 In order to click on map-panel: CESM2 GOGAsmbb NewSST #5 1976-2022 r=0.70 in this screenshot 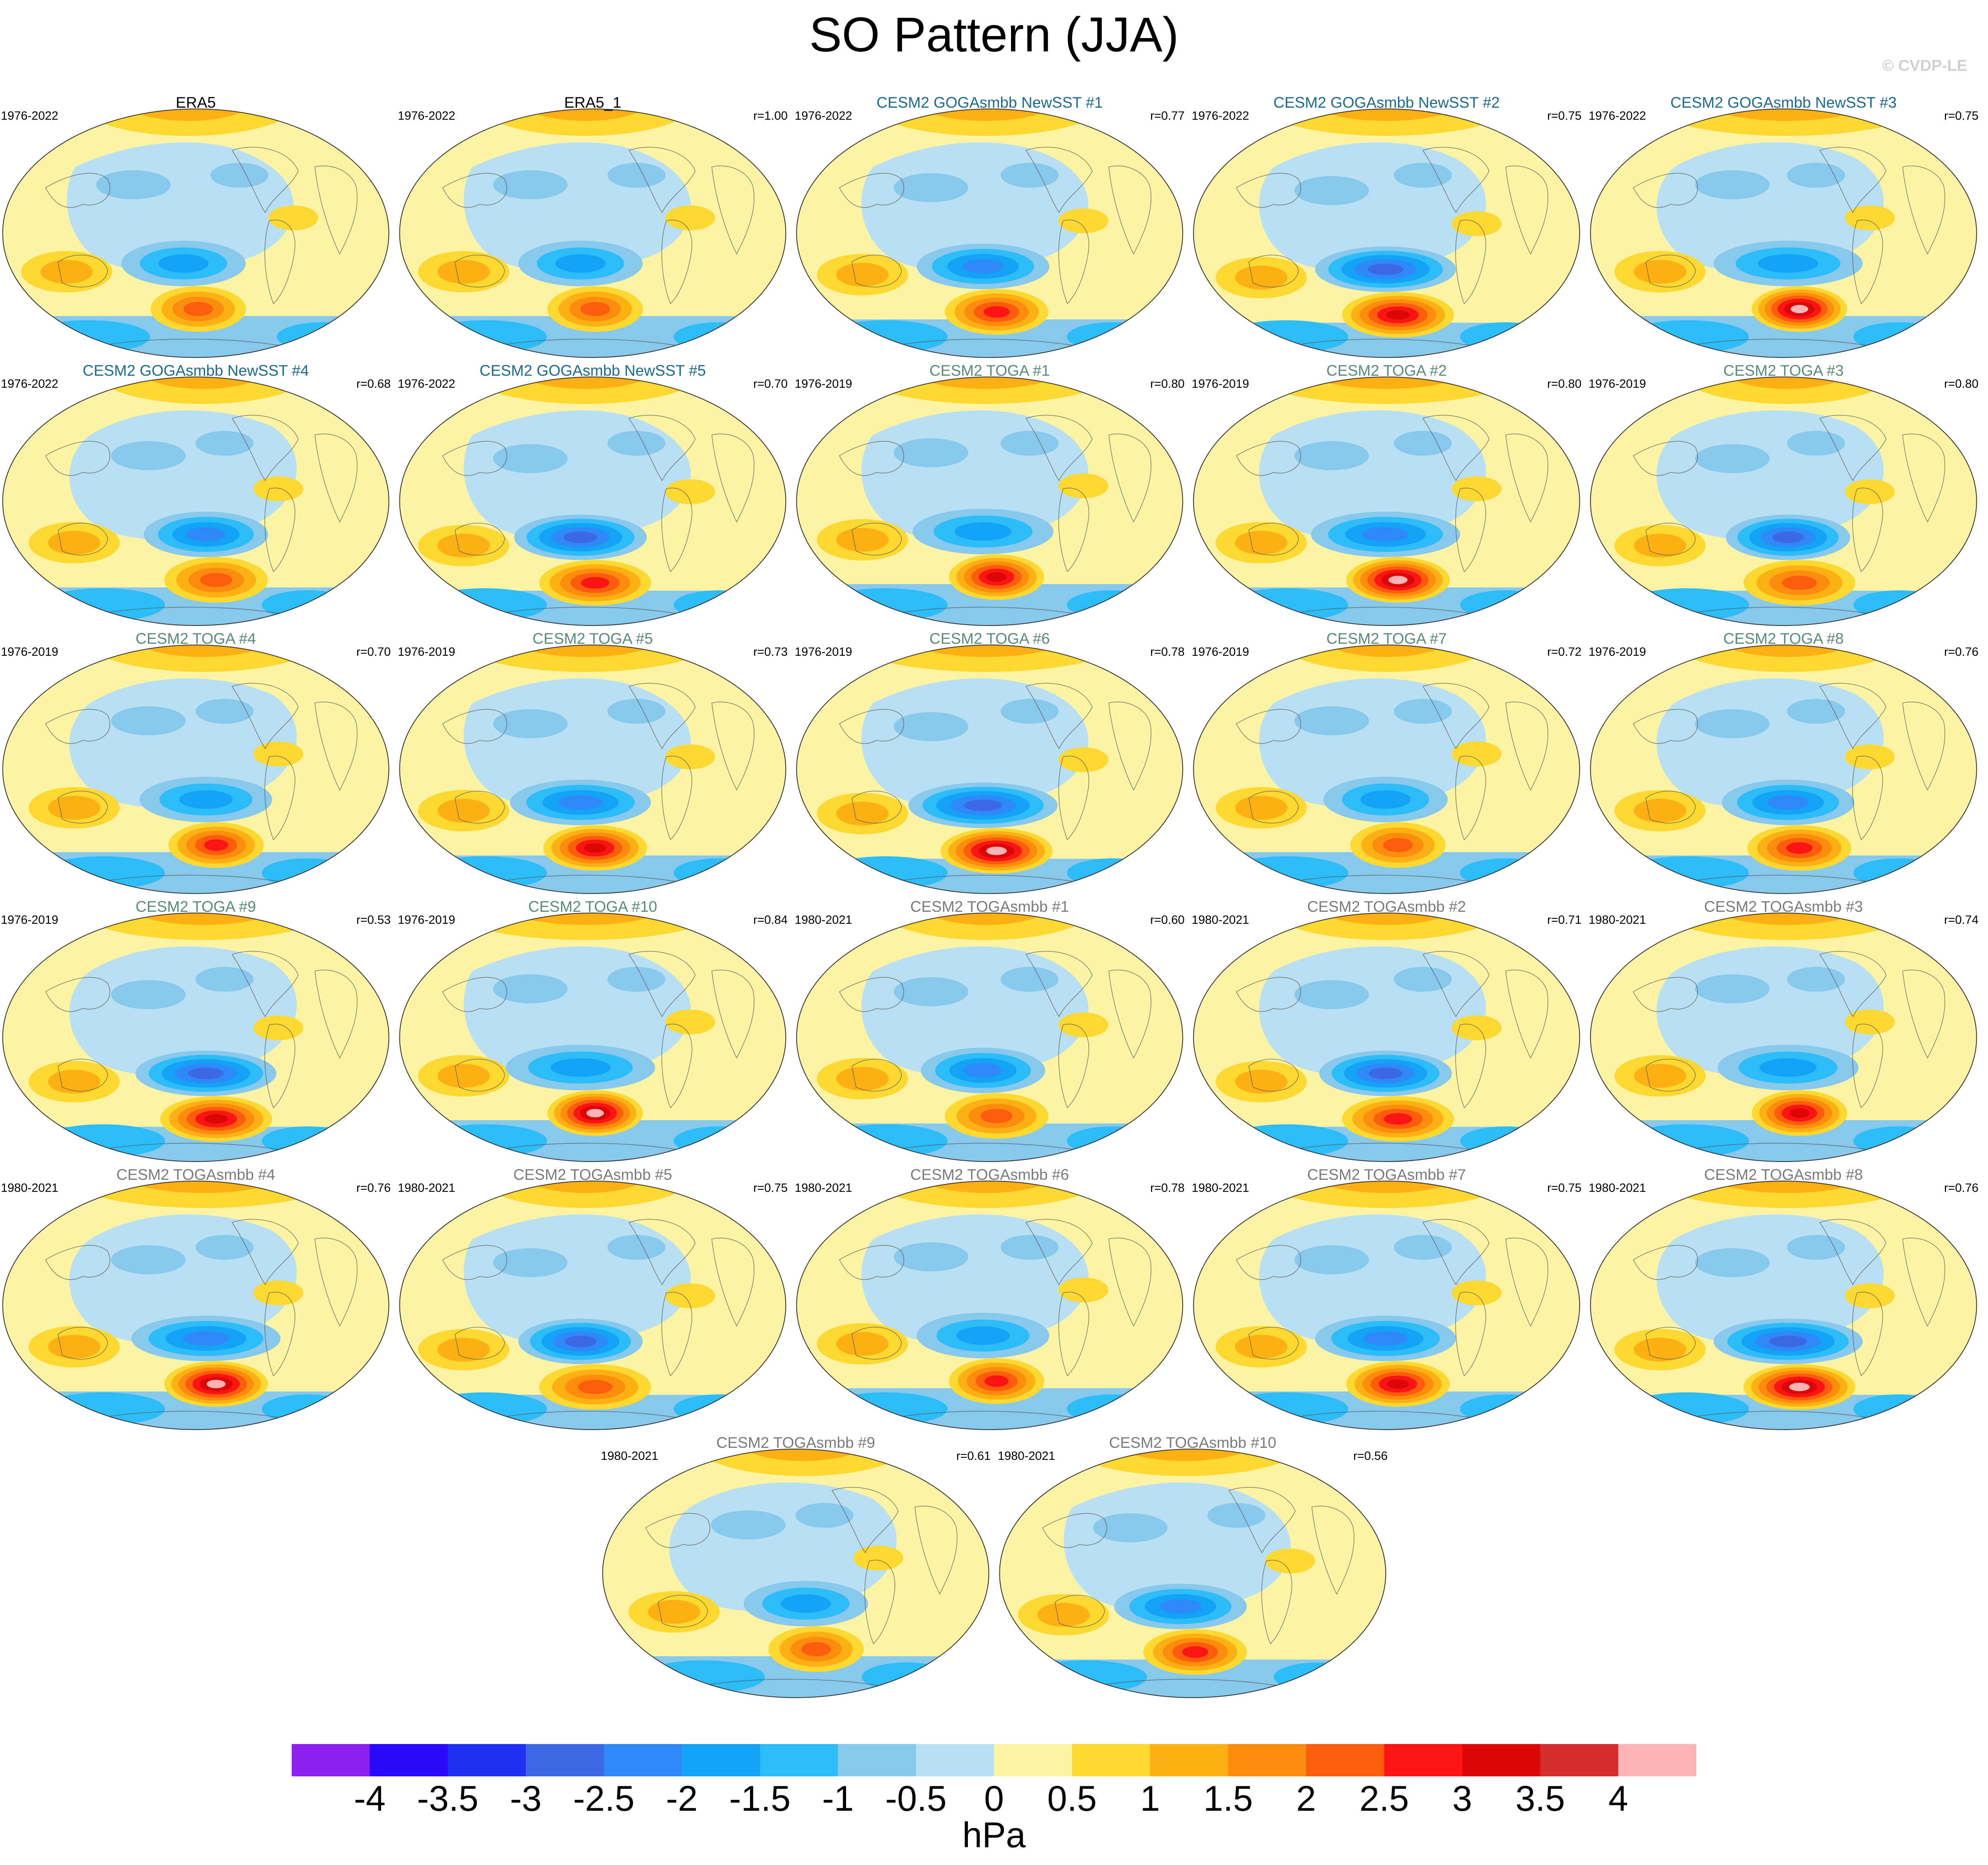, I will do `click(593, 496)`.